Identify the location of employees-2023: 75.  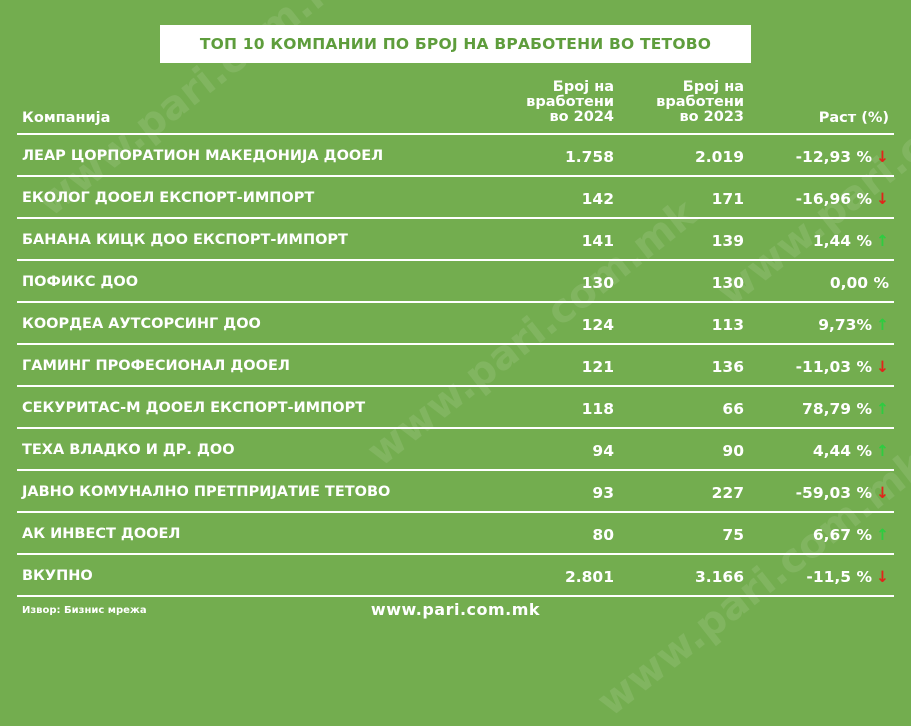
(733, 535).